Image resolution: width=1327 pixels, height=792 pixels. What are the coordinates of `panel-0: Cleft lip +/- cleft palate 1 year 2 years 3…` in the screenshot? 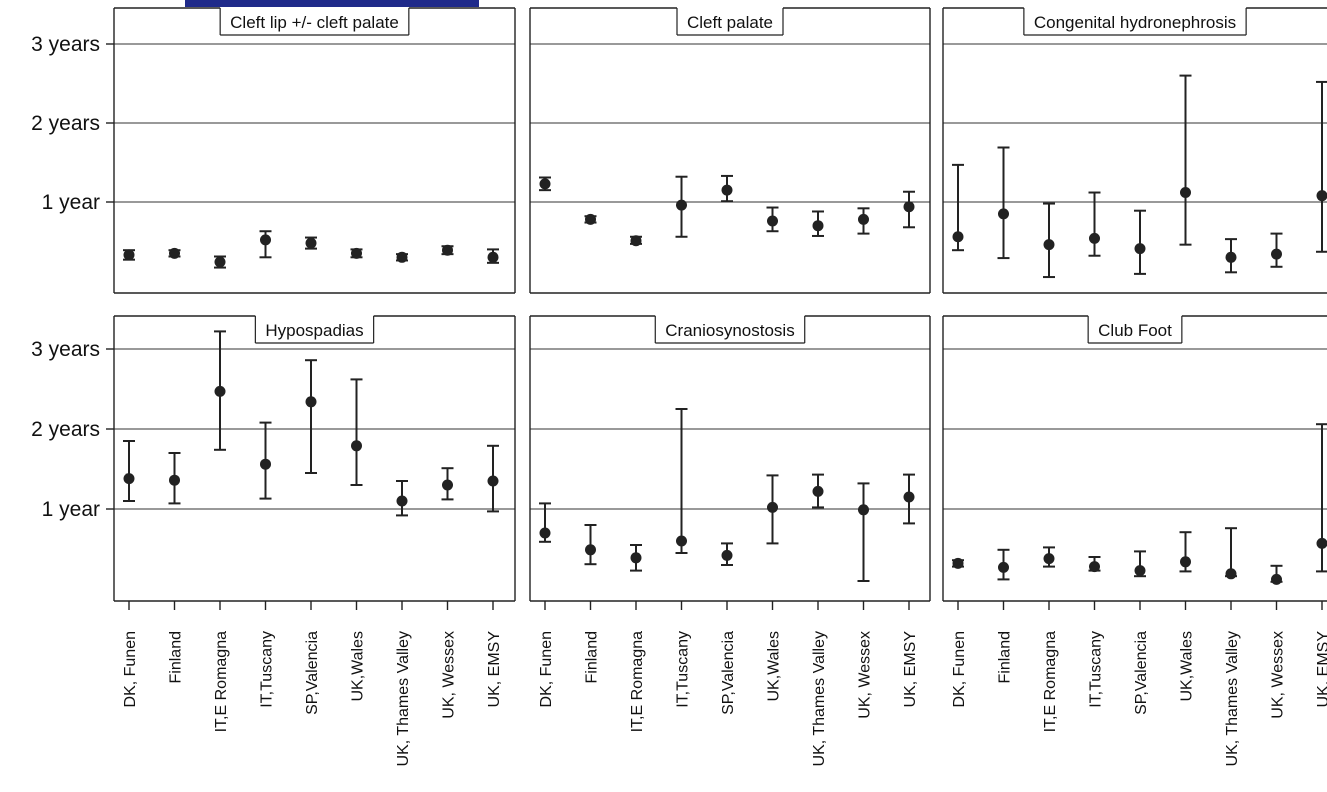 It's located at (273, 150).